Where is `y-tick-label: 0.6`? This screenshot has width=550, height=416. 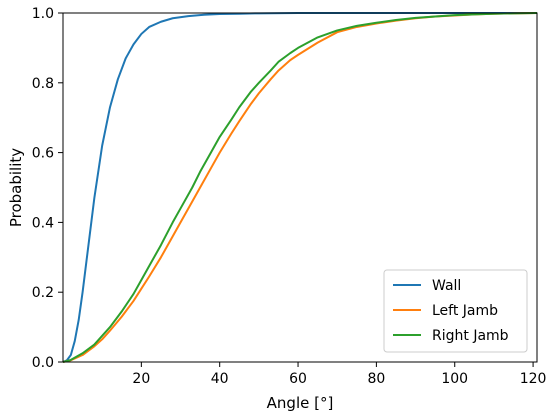
y-tick-label: 0.6 is located at coordinates (43, 154).